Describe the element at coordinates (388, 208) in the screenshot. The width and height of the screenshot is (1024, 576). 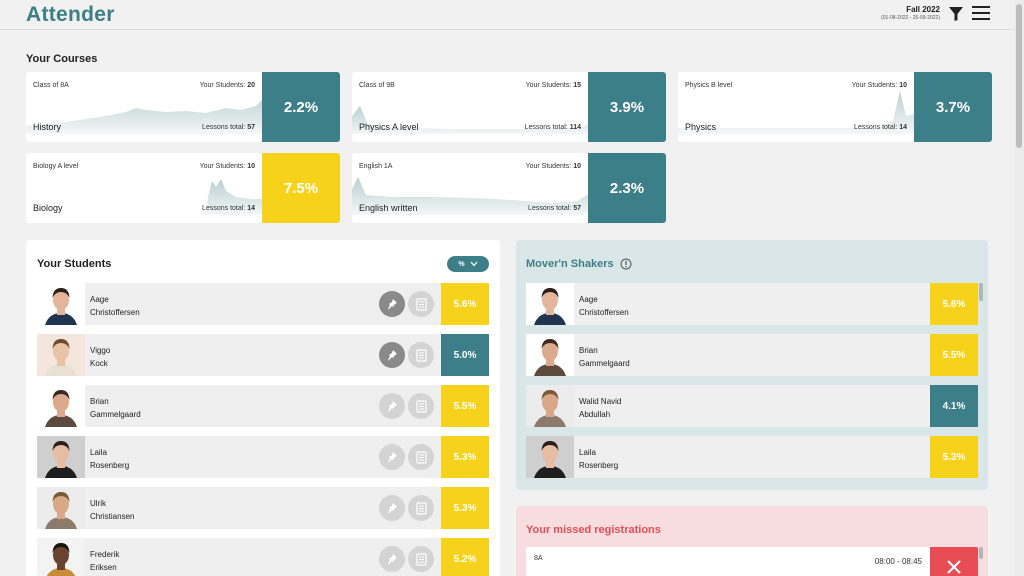
I see `course-subject: English written` at that location.